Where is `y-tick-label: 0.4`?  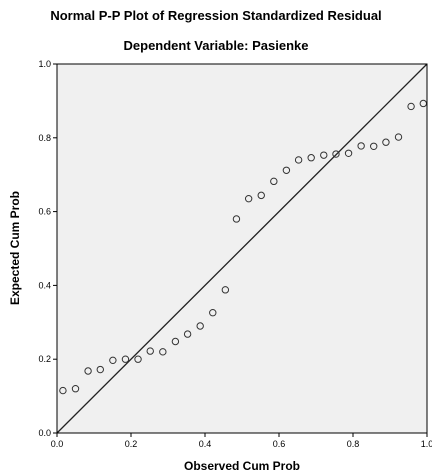 y-tick-label: 0.4 is located at coordinates (44, 285).